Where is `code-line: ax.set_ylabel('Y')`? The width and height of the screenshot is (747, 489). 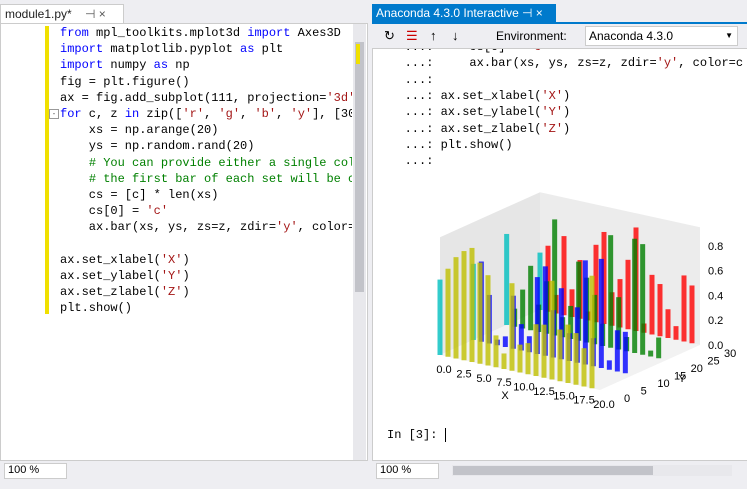
code-line: ax.set_ylabel('Y') is located at coordinates (125, 276).